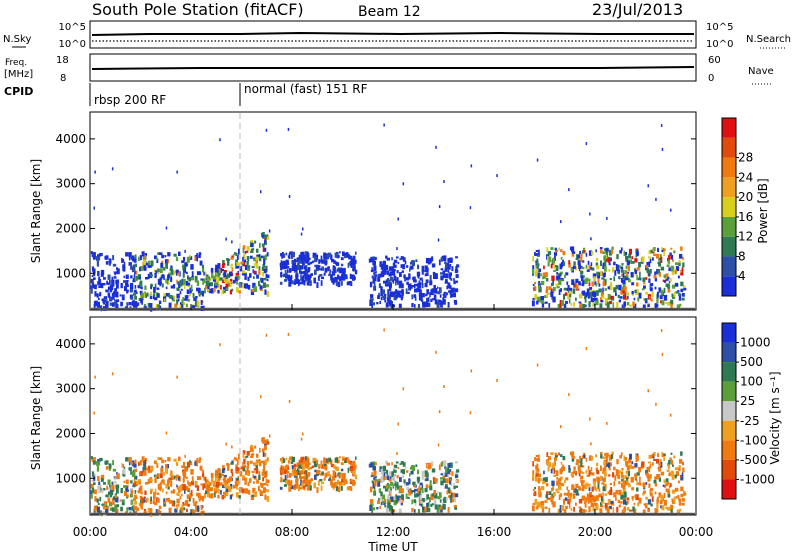 The width and height of the screenshot is (800, 554). What do you see at coordinates (753, 440) in the screenshot?
I see `colorbar-tick-label: -100` at bounding box center [753, 440].